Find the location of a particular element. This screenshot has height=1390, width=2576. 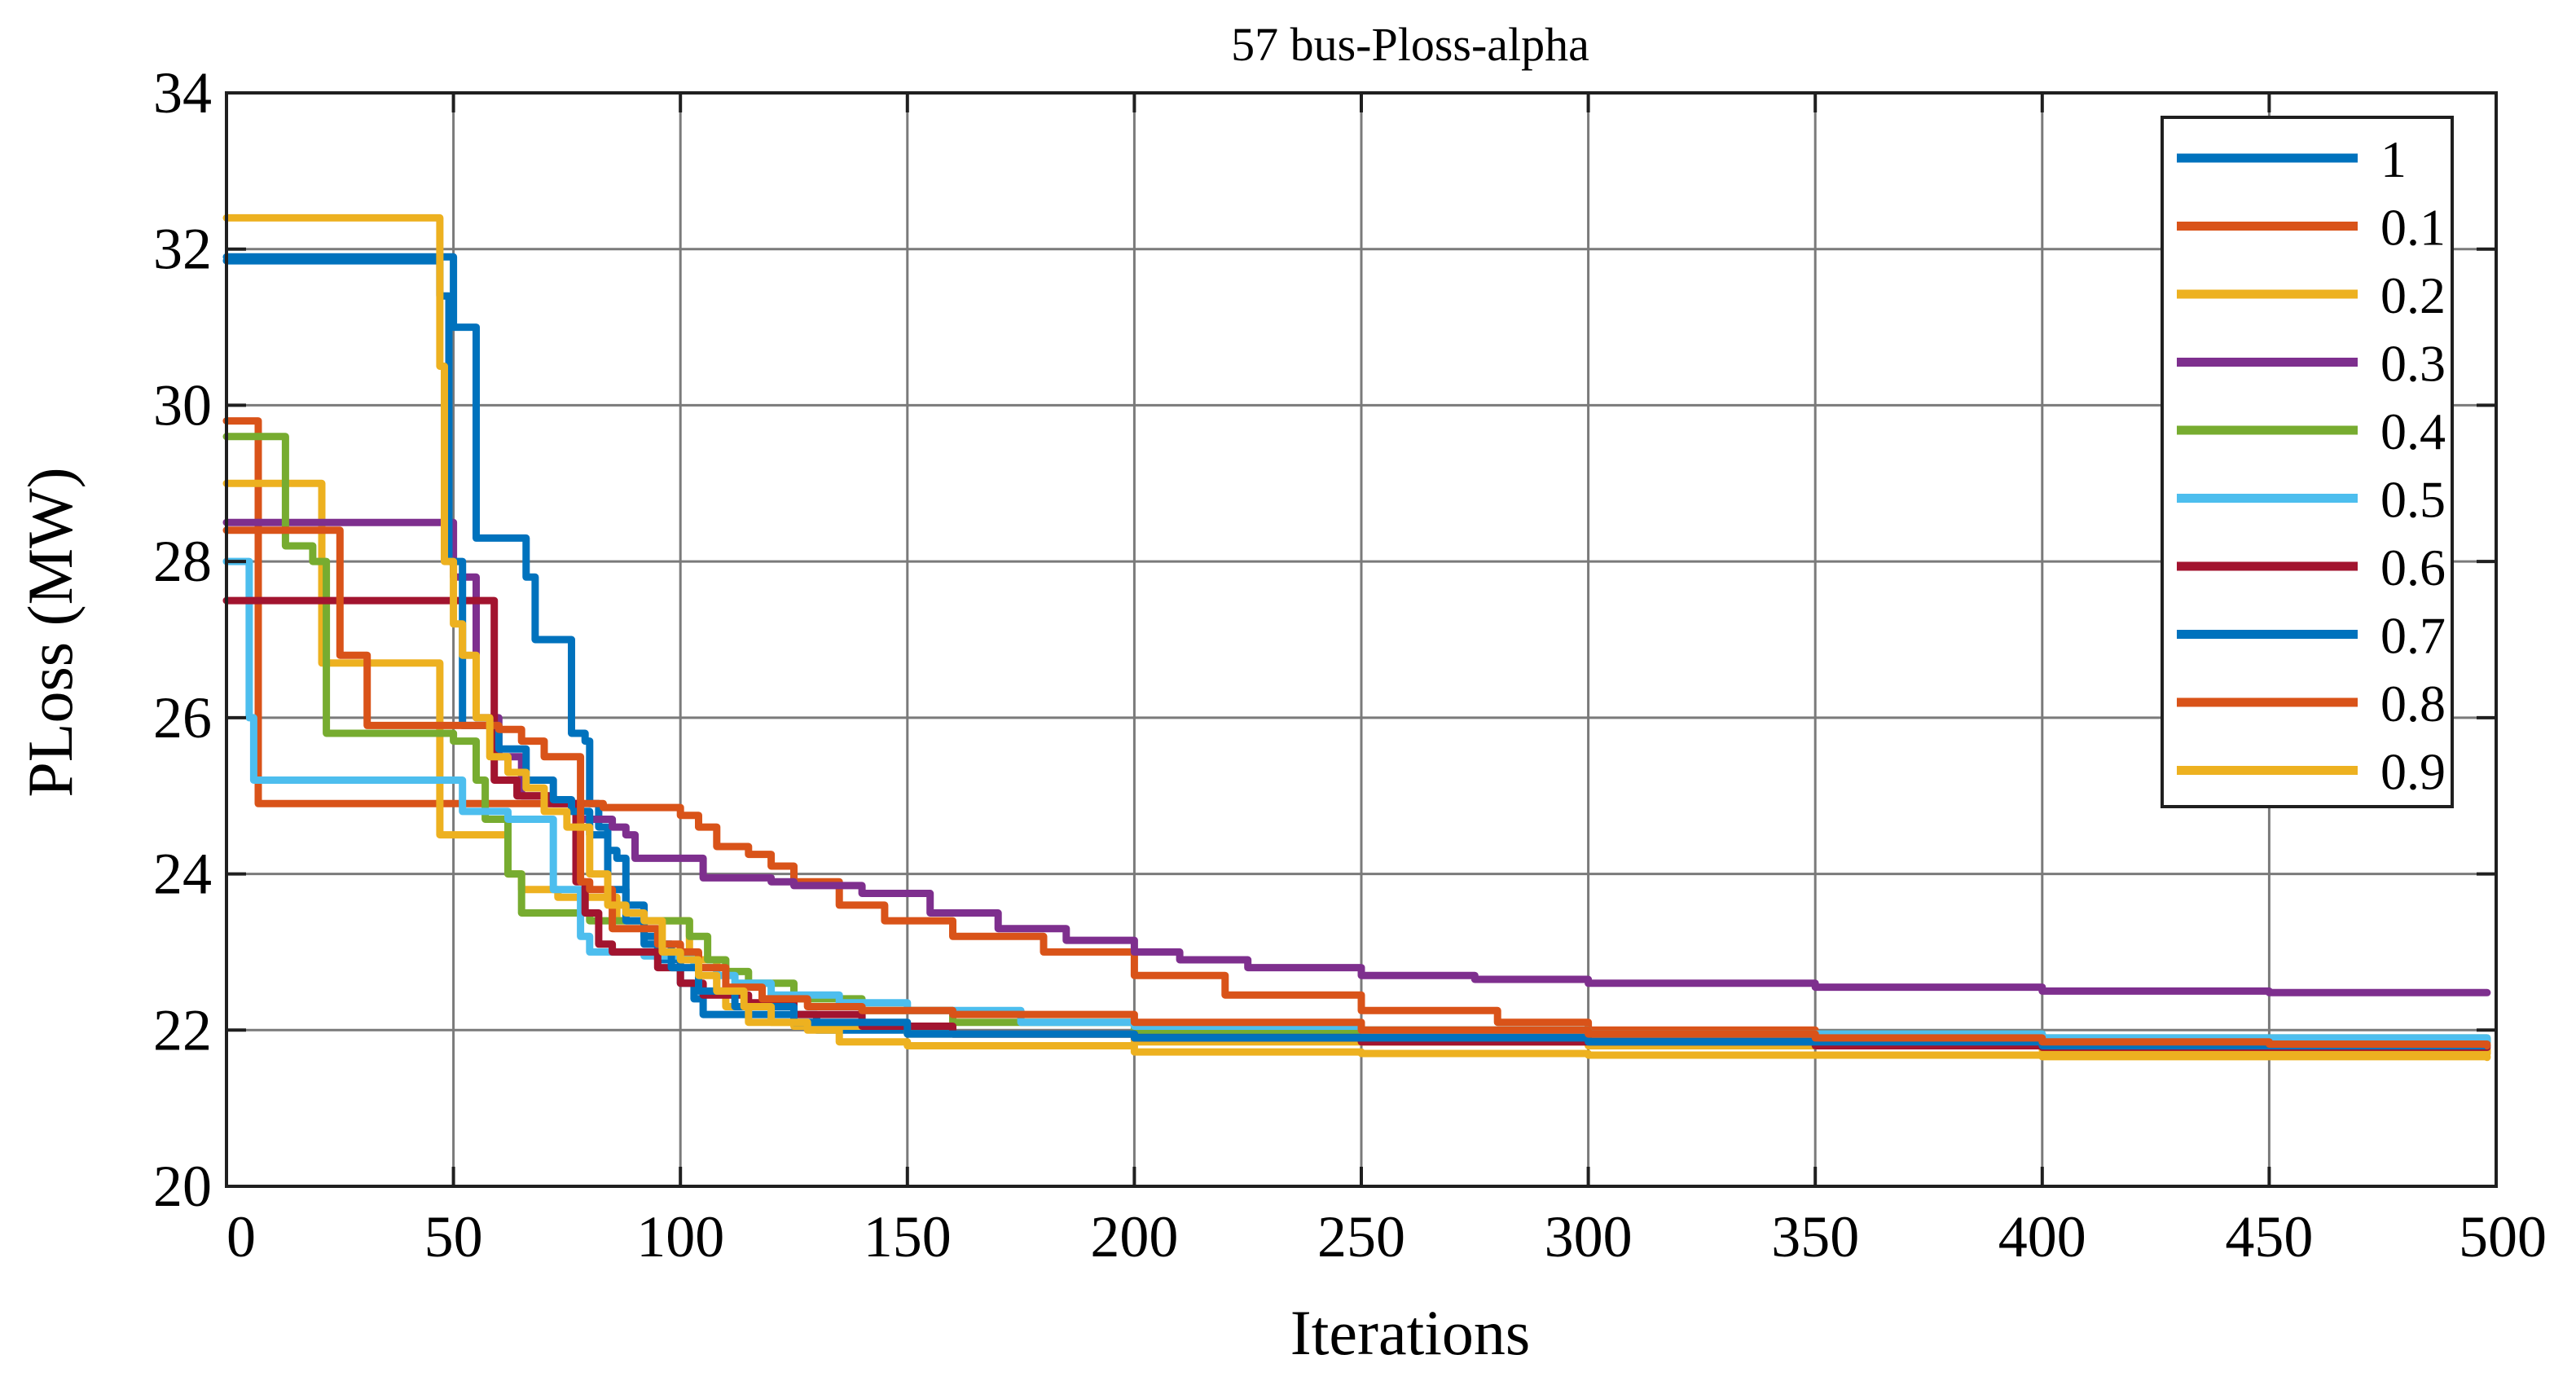

x-tick-label: 400 is located at coordinates (2042, 1237).